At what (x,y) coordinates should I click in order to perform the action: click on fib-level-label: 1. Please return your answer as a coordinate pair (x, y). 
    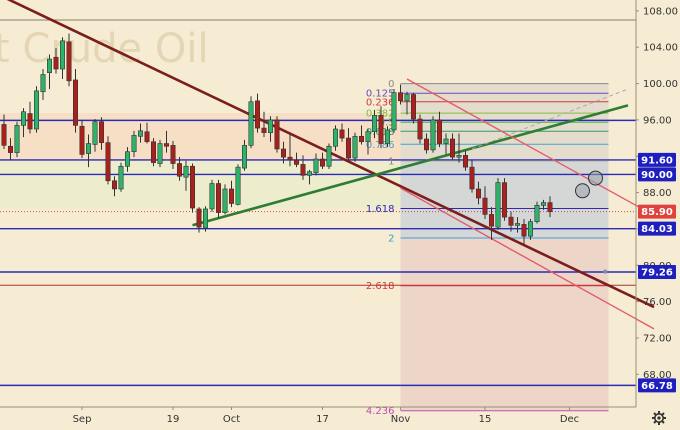
    Looking at the image, I should click on (391, 161).